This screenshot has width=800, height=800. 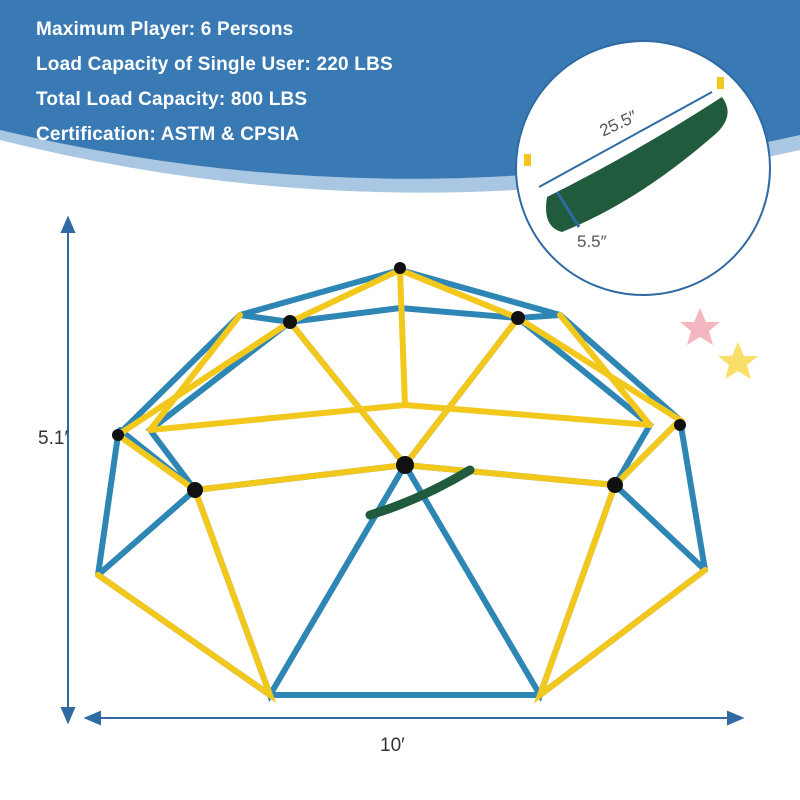 What do you see at coordinates (214, 64) in the screenshot?
I see `spec-single-load: Load Capacity of Single User: 220 LBS` at bounding box center [214, 64].